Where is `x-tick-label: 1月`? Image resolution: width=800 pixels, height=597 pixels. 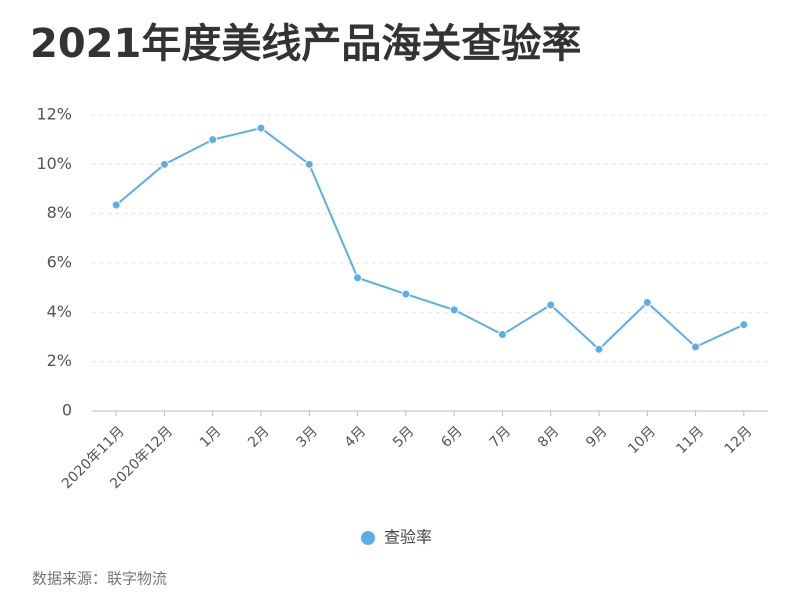
x-tick-label: 1月 is located at coordinates (211, 437).